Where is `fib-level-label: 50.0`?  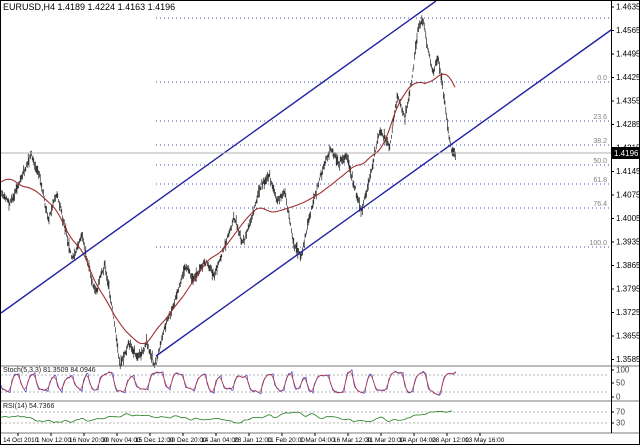 fib-level-label: 50.0 is located at coordinates (600, 161).